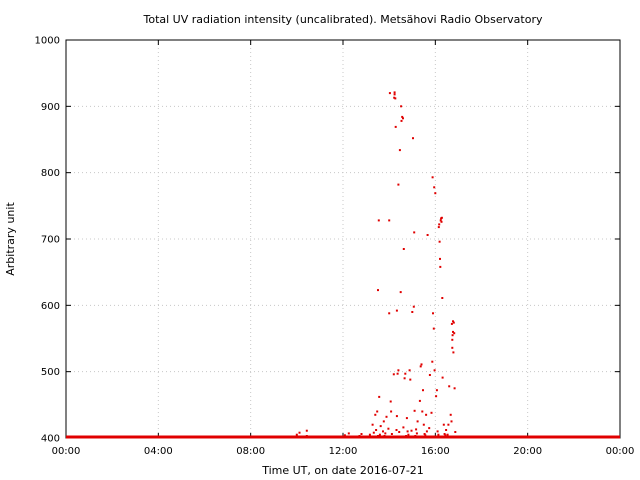 The image size is (640, 480). I want to click on y-tick-label: 600, so click(50, 306).